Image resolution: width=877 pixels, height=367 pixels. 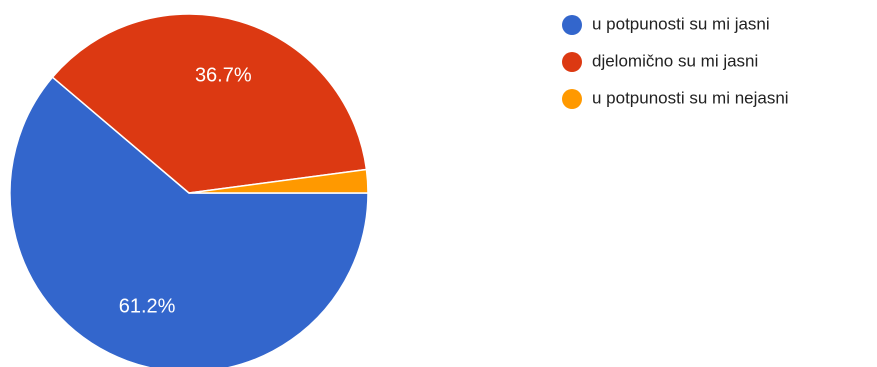 I want to click on legend-item-2: djelomično su mi jasni, so click(x=660, y=61).